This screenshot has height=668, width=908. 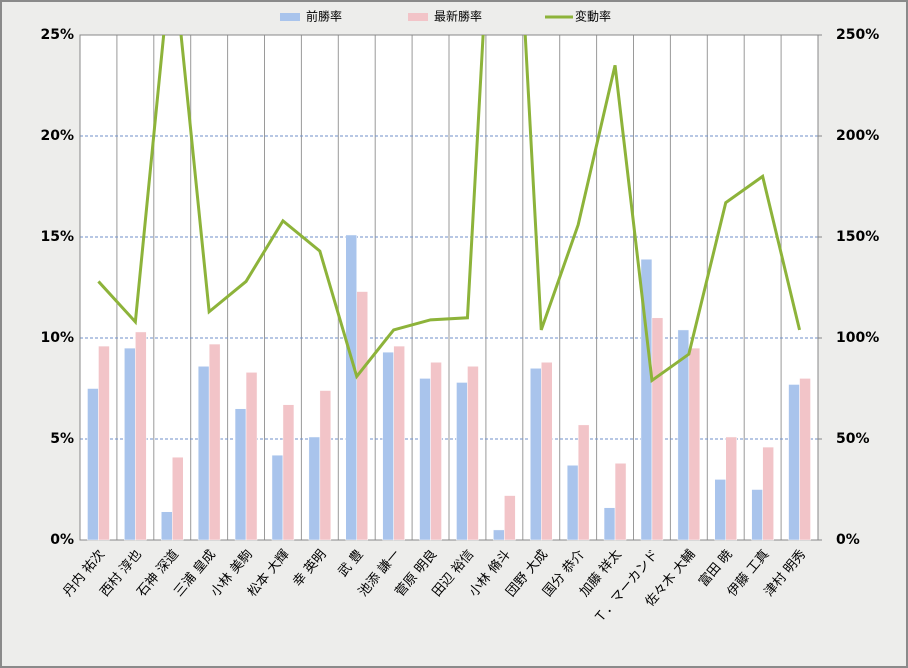 I want to click on y-tick-label: 20%, so click(x=57, y=136).